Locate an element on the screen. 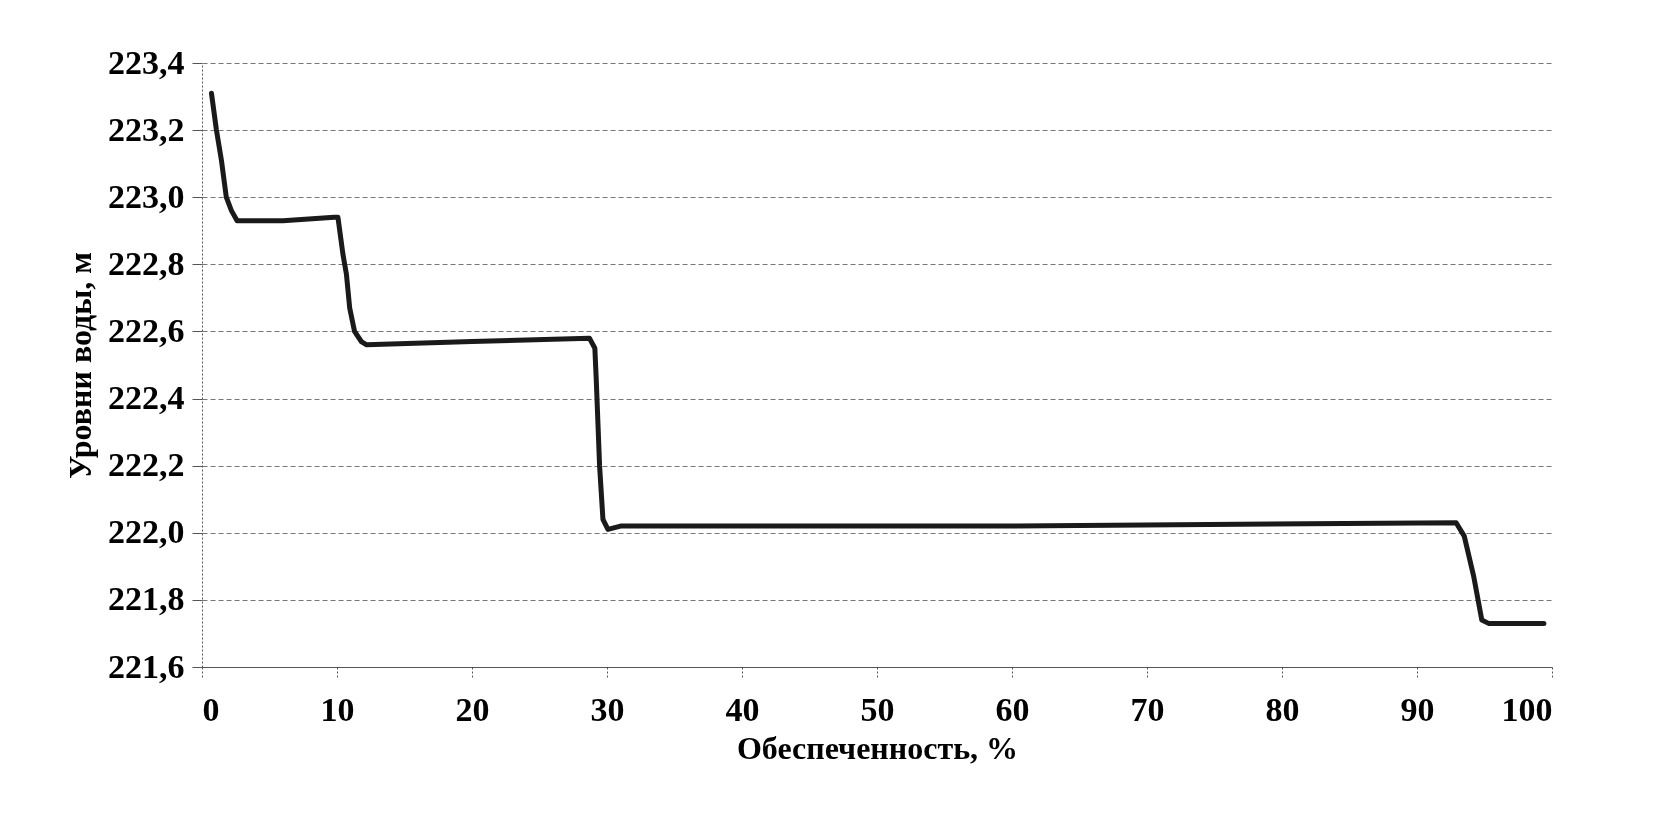 This screenshot has height=831, width=1654. y-axis-title: Уровни воды, м is located at coordinates (80, 365).